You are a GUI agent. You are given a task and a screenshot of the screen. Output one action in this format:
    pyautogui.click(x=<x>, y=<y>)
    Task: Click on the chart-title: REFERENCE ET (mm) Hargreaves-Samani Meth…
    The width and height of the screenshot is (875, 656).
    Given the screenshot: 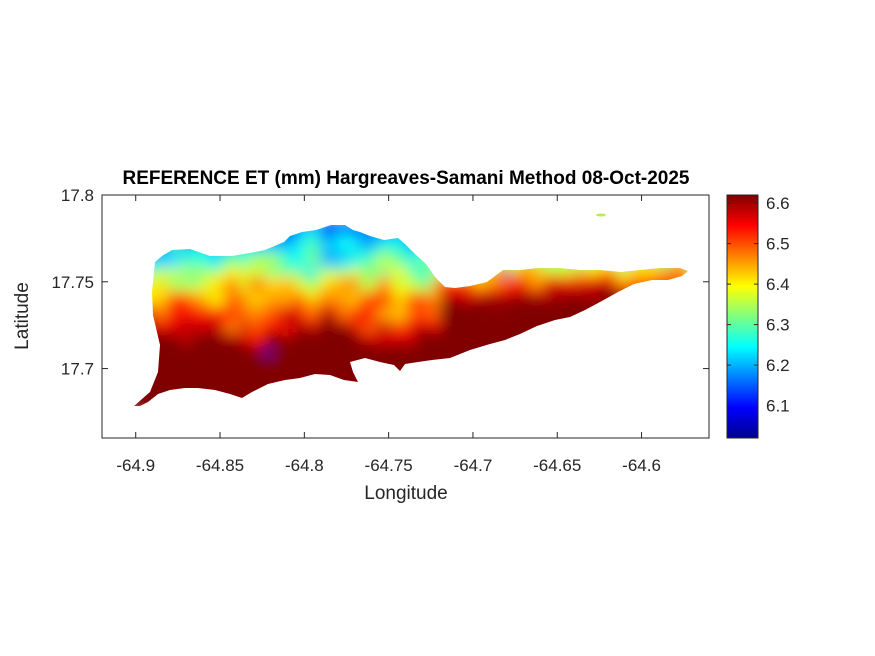 What is the action you would take?
    pyautogui.click(x=406, y=178)
    